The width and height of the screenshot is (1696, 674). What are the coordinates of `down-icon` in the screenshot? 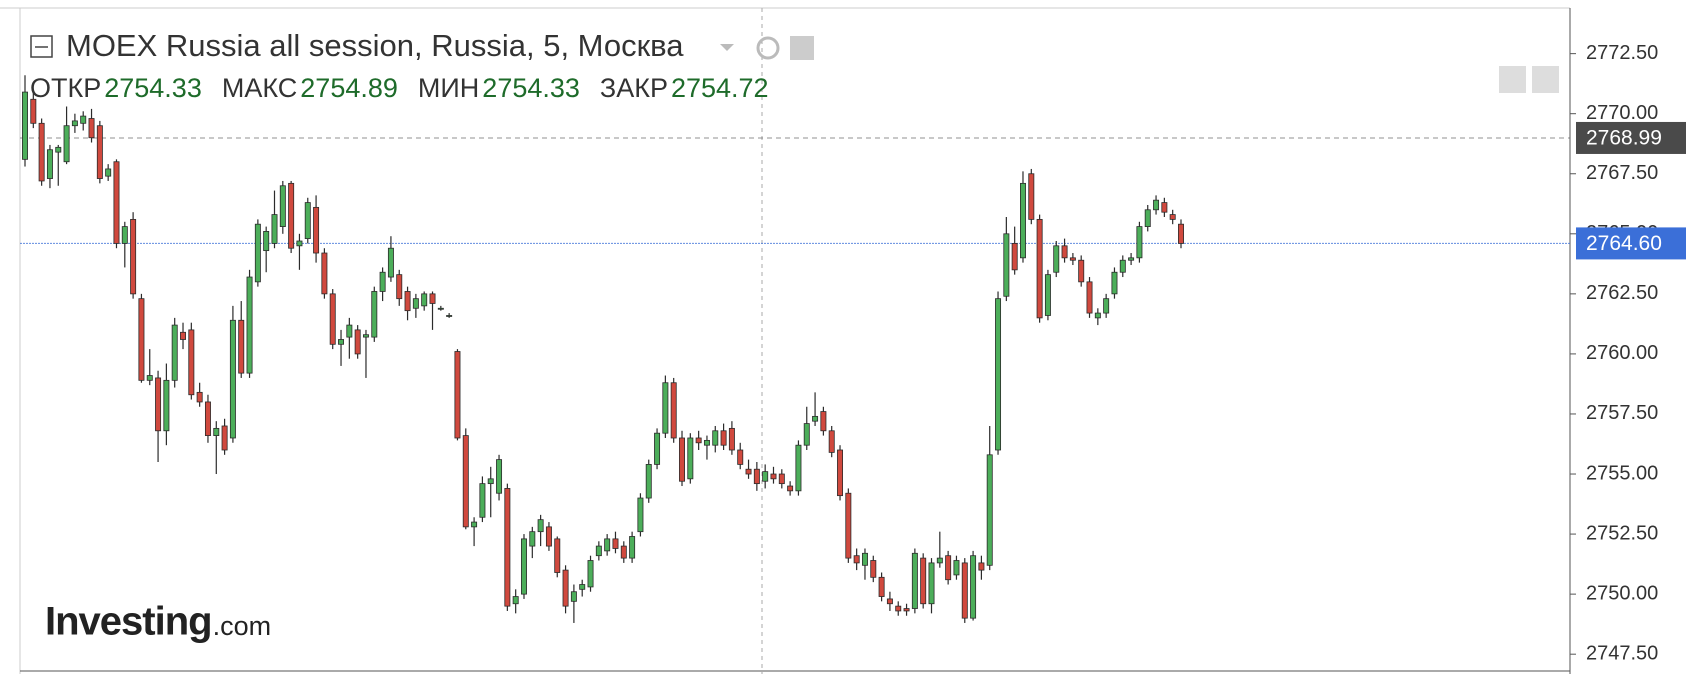 It's located at (1512, 79).